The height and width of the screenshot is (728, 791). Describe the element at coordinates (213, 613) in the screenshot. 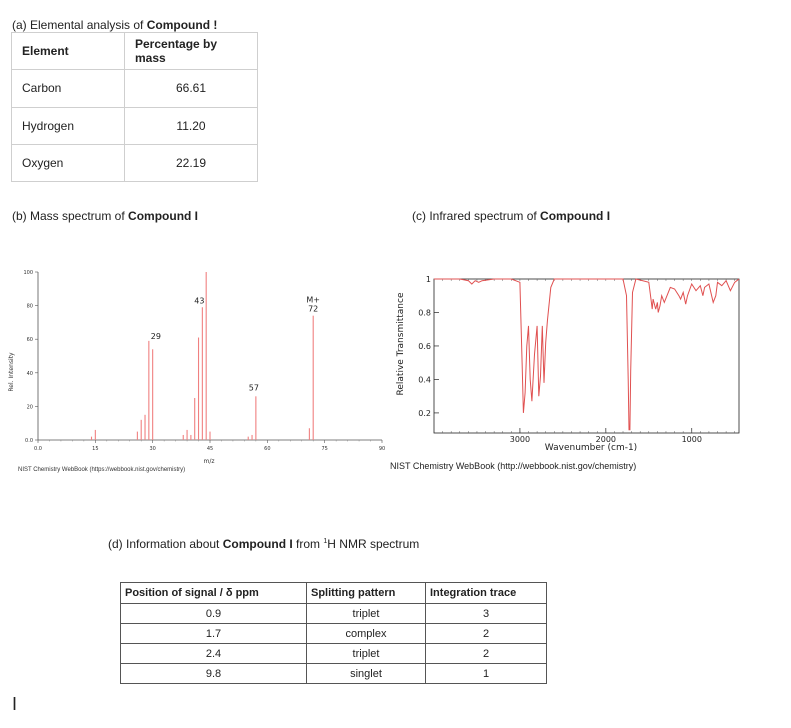

I see `cell-position: 0.9` at that location.